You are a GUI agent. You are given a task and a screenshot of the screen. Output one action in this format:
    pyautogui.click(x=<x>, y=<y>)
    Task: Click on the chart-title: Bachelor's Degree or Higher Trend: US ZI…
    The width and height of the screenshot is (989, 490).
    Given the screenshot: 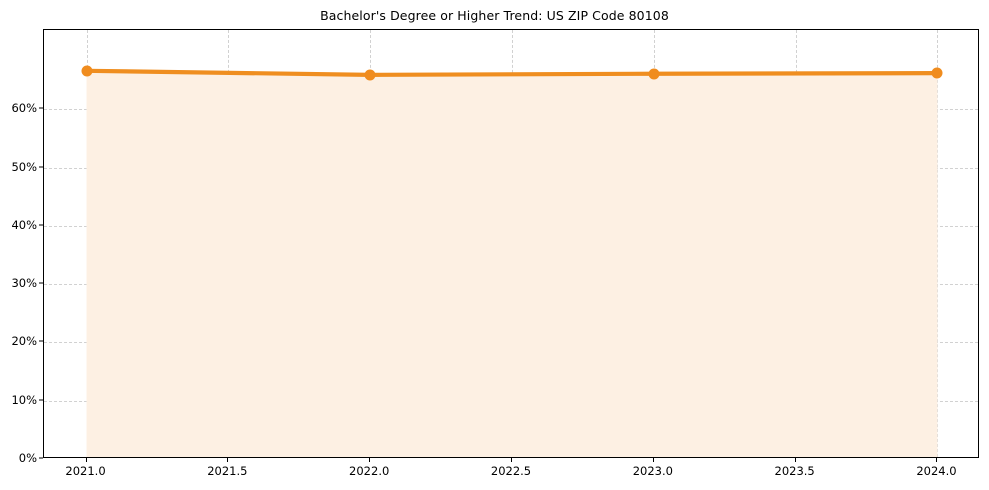 What is the action you would take?
    pyautogui.click(x=494, y=15)
    